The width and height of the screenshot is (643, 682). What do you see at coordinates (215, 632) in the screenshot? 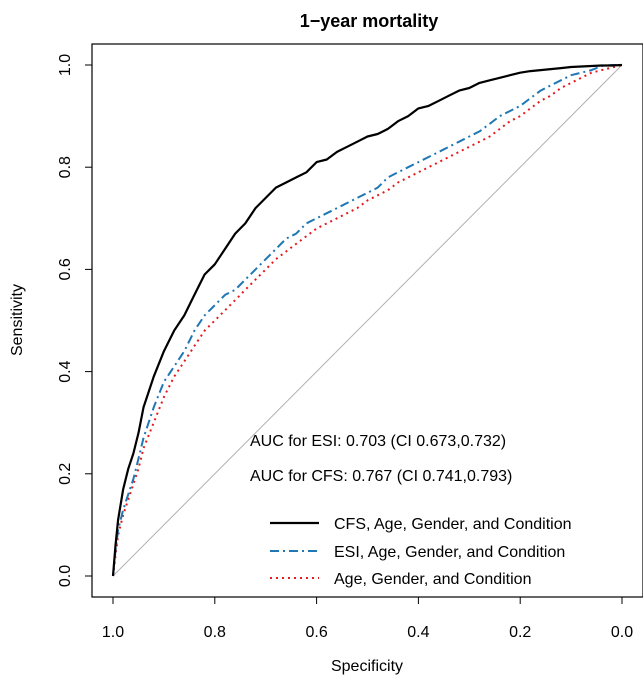
I see `x-tick-label: 0.8` at bounding box center [215, 632].